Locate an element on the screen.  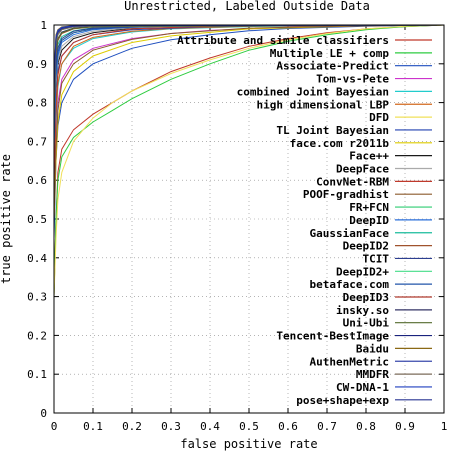
legend-label: DeepFace is located at coordinates (362, 169).